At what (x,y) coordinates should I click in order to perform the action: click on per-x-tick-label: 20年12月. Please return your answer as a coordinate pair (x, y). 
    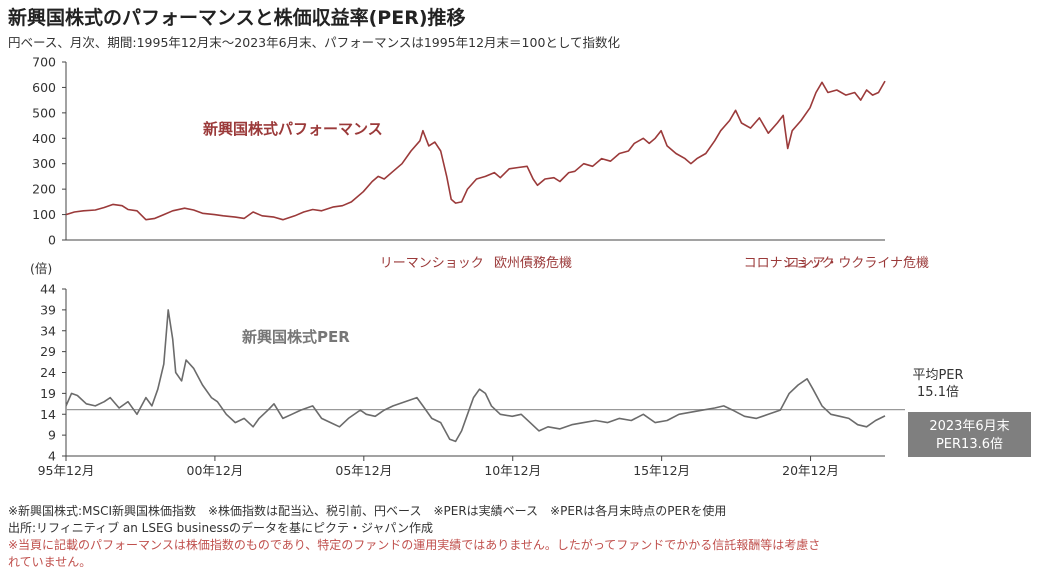
    Looking at the image, I should click on (810, 470).